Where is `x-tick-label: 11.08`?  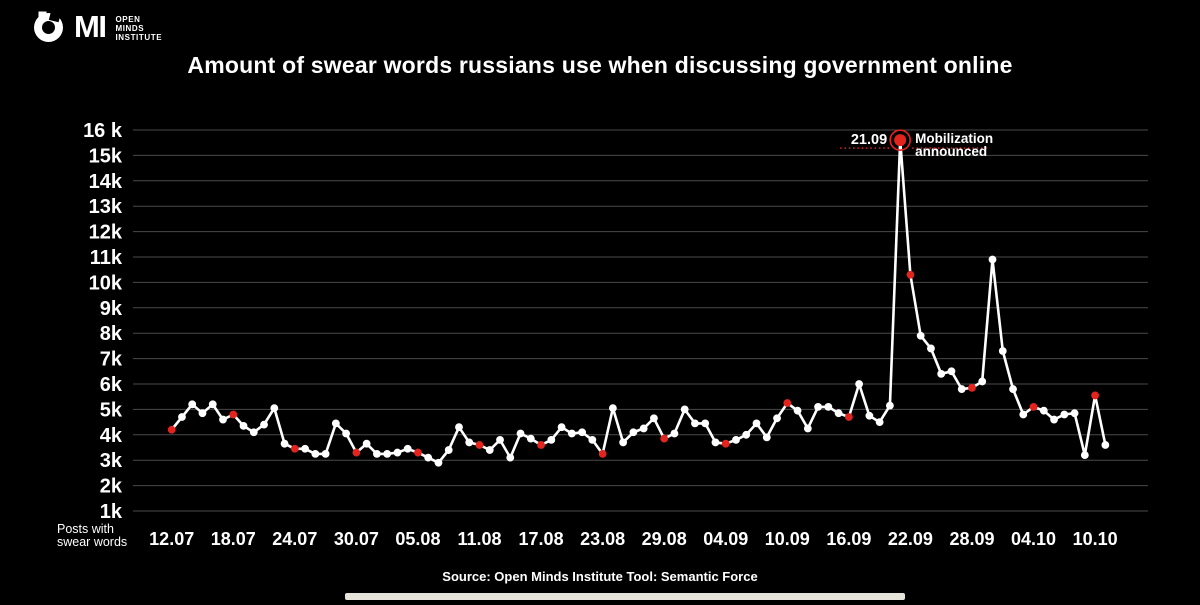 x-tick-label: 11.08 is located at coordinates (479, 539).